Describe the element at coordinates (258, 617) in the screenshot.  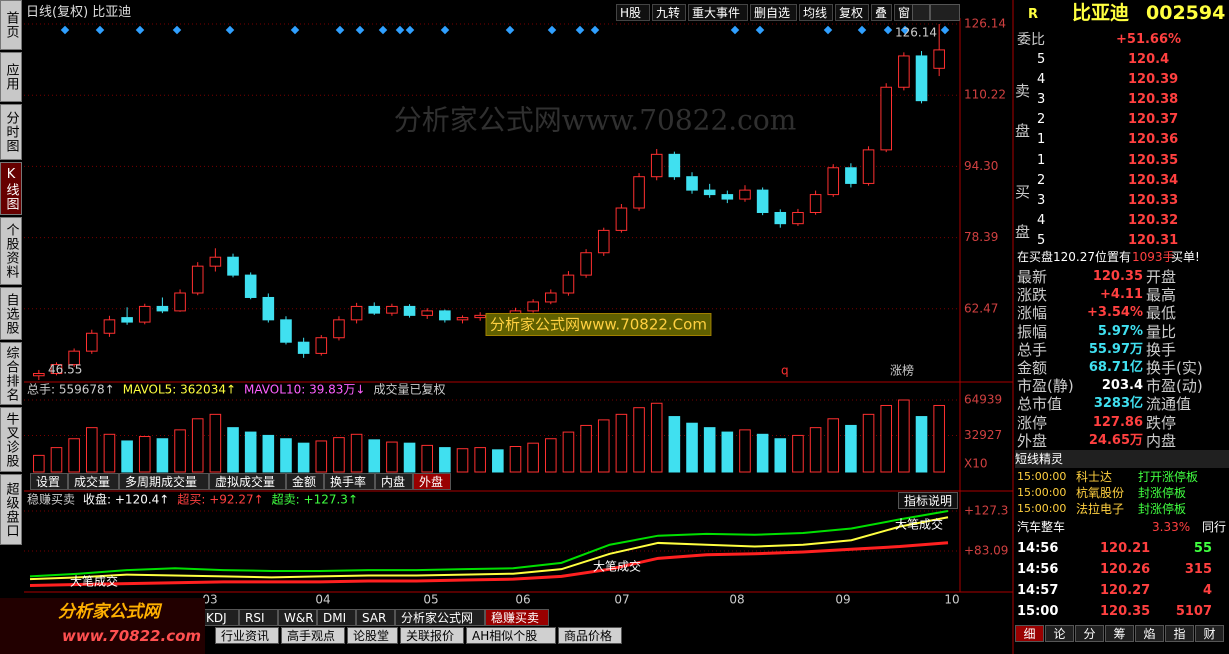
I see `indicator-tab: RSI` at that location.